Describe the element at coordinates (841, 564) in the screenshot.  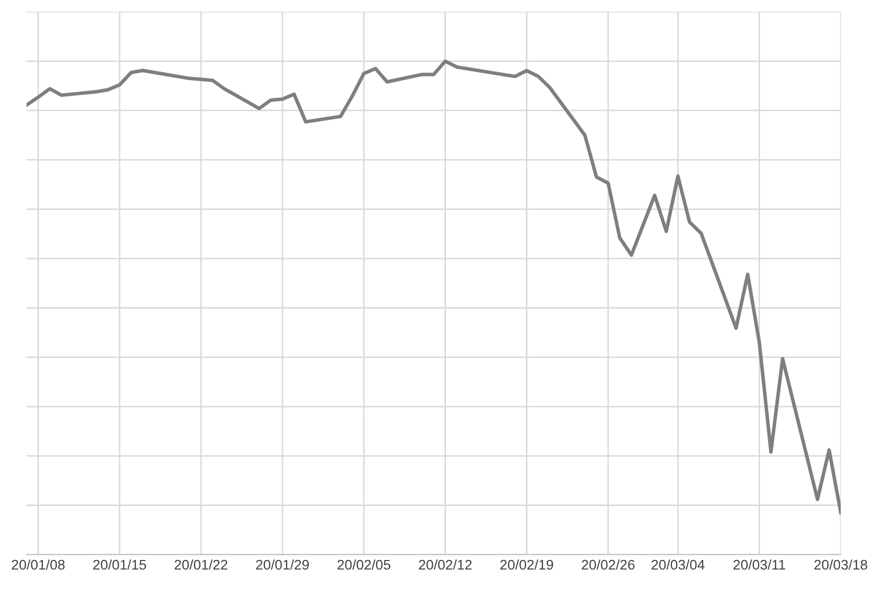
I see `x-tick-label: 20/03/18` at that location.